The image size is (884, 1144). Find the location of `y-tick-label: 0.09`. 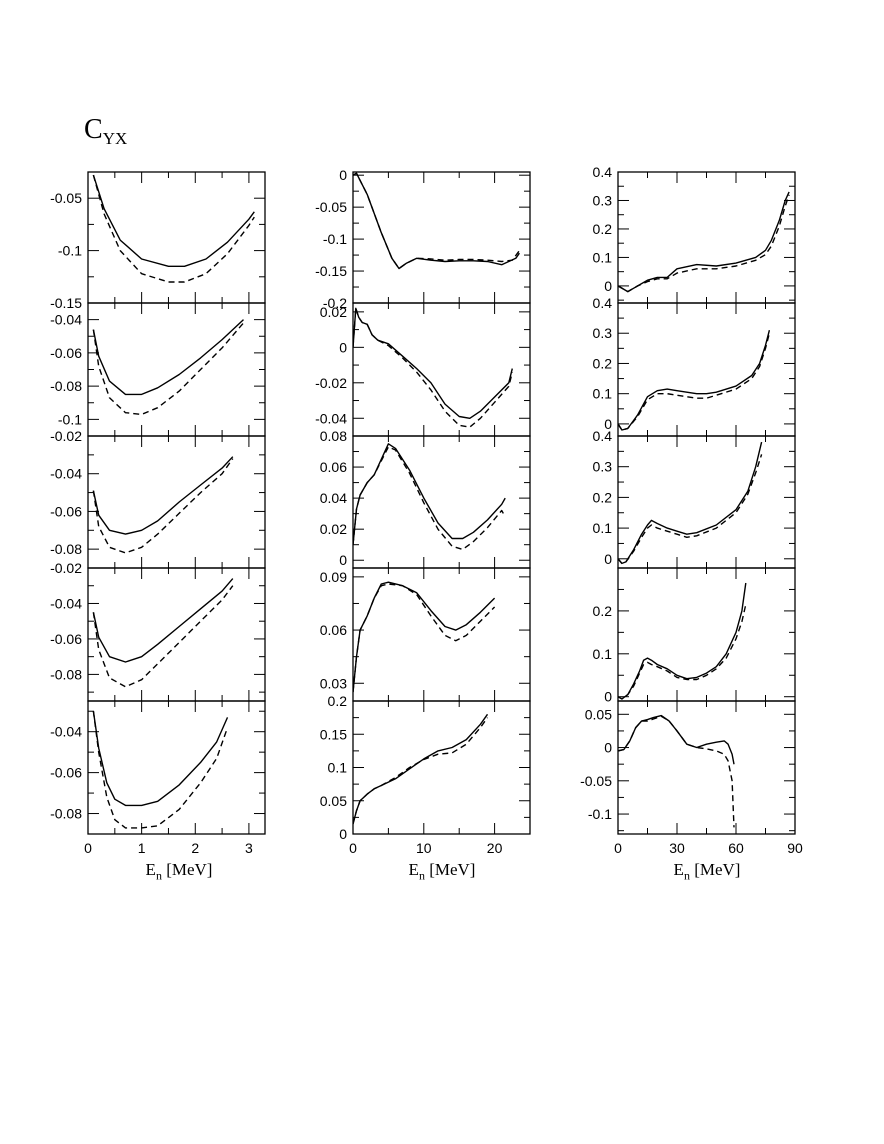

y-tick-label: 0.09 is located at coordinates (333, 577).